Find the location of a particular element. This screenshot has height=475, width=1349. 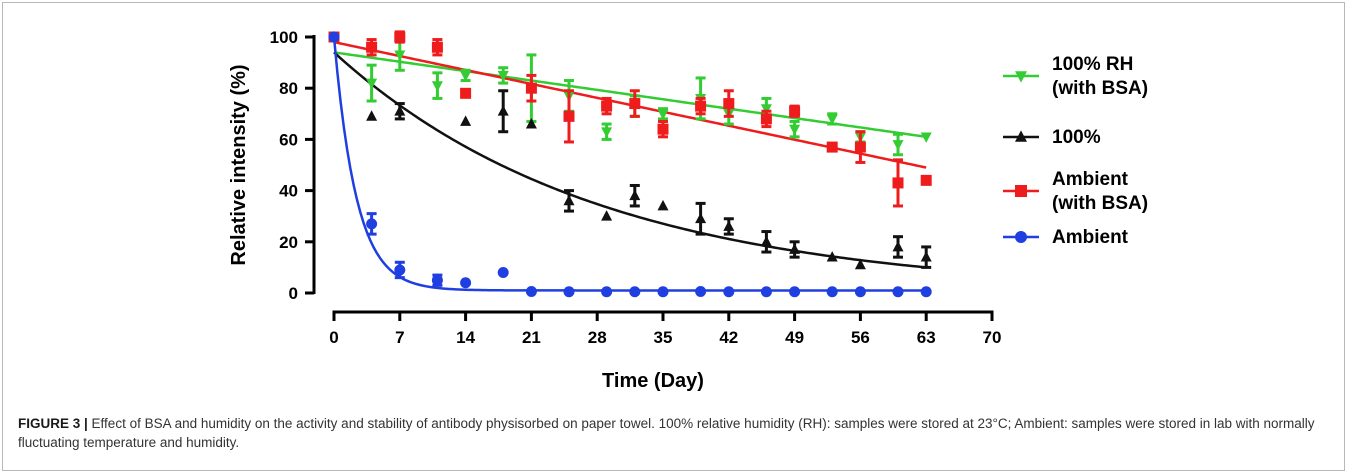

x-tick-label: 49 is located at coordinates (794, 337).